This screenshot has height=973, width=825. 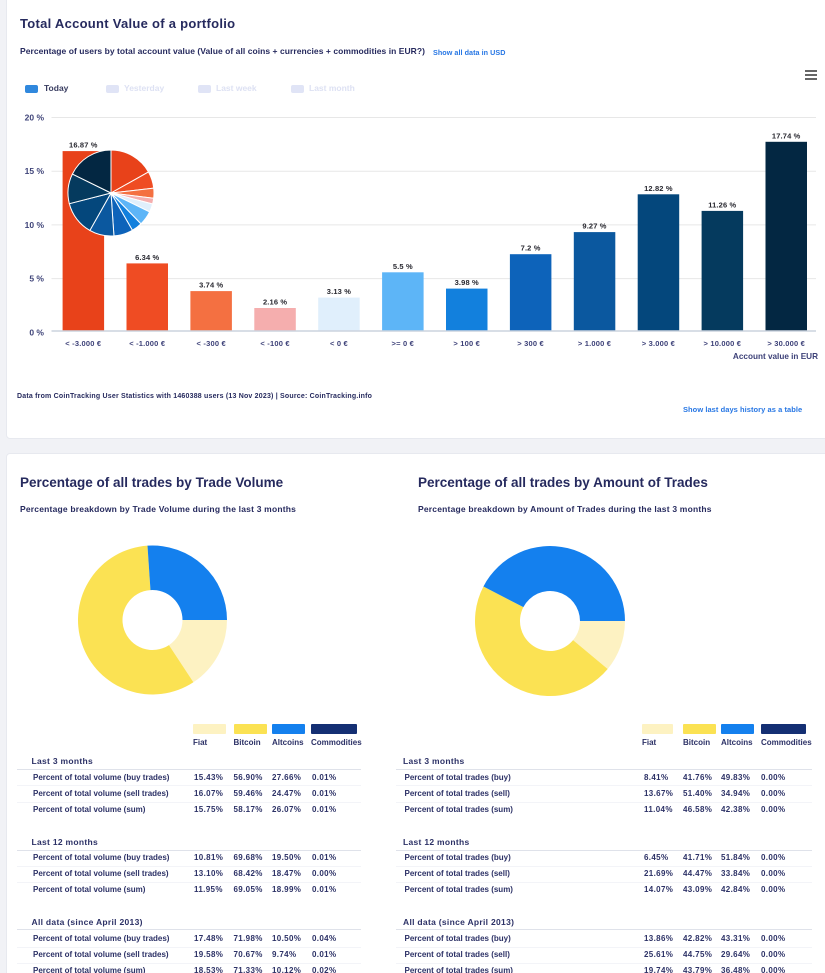 What do you see at coordinates (339, 291) in the screenshot?
I see `svg-text: 3.13 %` at bounding box center [339, 291].